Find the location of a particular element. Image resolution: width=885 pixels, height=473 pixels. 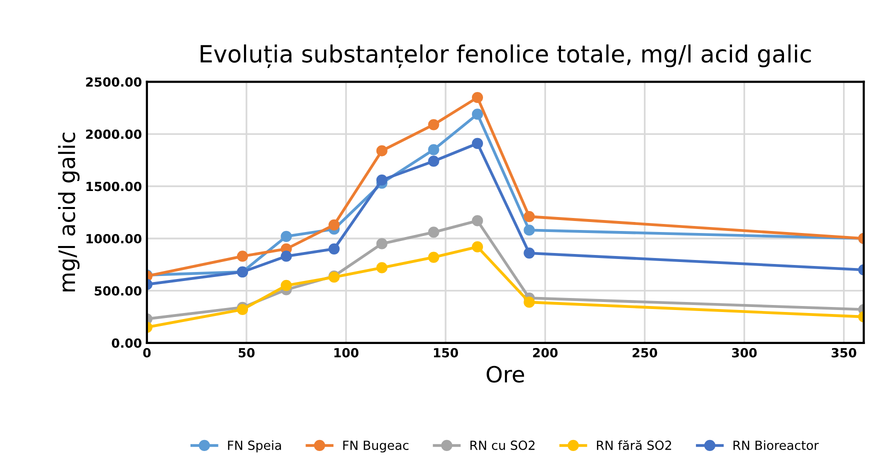

y-tick-label: 0.00 is located at coordinates (127, 343).